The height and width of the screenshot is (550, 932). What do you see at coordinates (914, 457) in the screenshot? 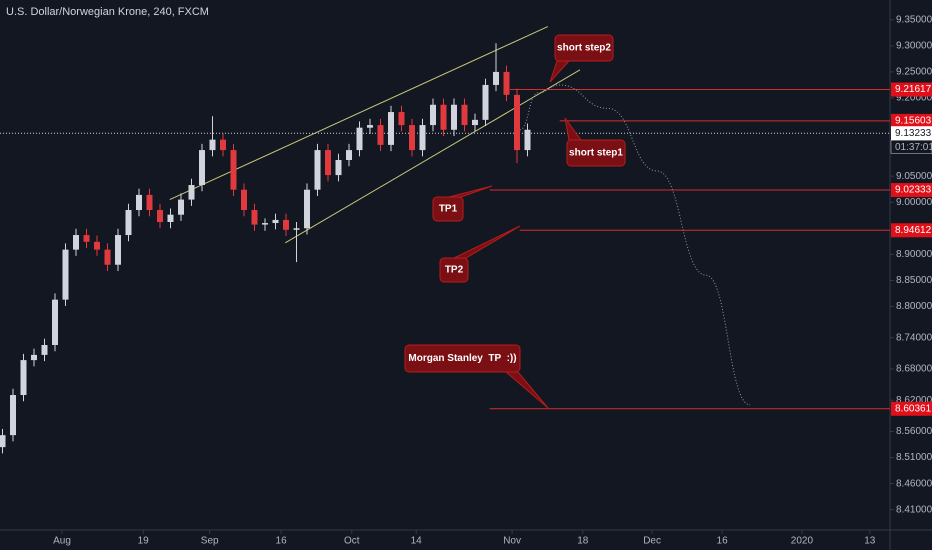
I see `y-tick-label: 8.51000` at bounding box center [914, 457].